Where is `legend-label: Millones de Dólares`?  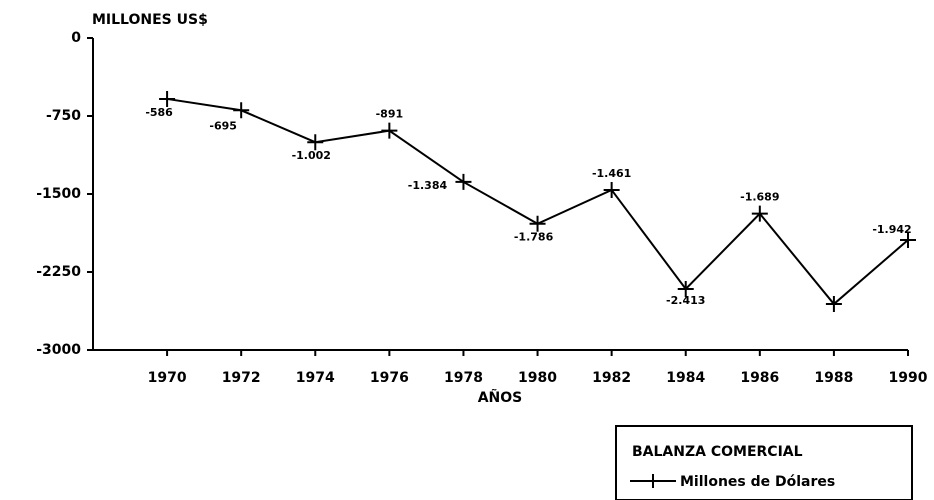 legend-label: Millones de Dólares is located at coordinates (757, 482).